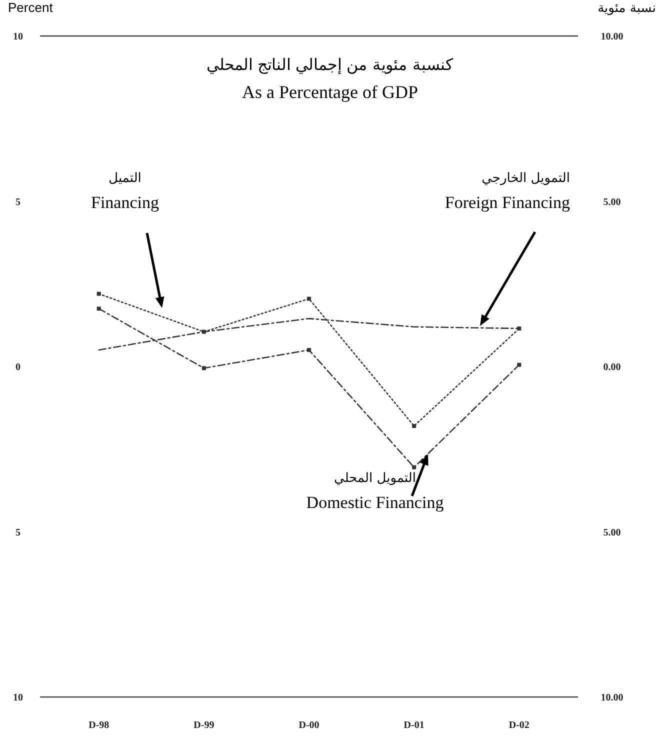 The height and width of the screenshot is (740, 661). I want to click on x-tick-label: D-98, so click(99, 725).